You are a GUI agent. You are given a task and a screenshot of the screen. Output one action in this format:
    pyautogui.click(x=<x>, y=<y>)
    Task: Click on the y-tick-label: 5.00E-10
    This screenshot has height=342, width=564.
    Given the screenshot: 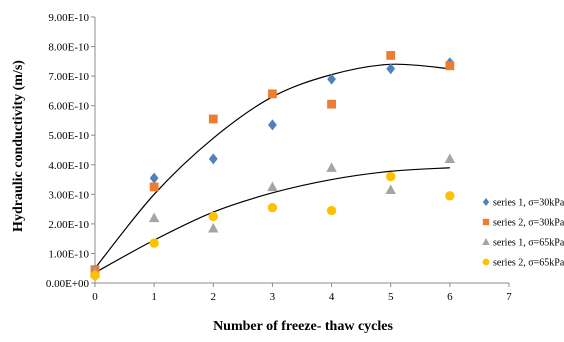 What is the action you would take?
    pyautogui.click(x=68, y=136)
    